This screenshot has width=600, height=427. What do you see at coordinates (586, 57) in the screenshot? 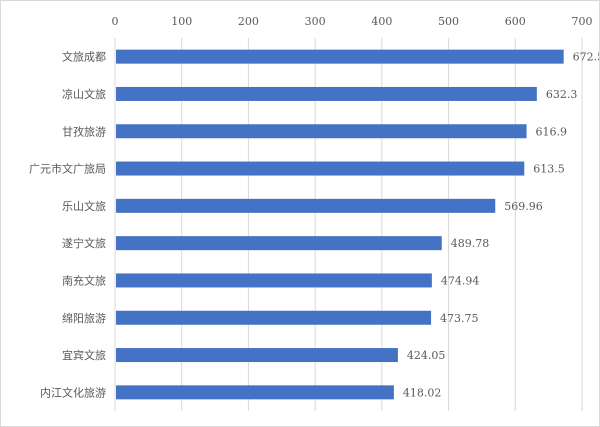
I see `data-label: 672.51` at bounding box center [586, 57].